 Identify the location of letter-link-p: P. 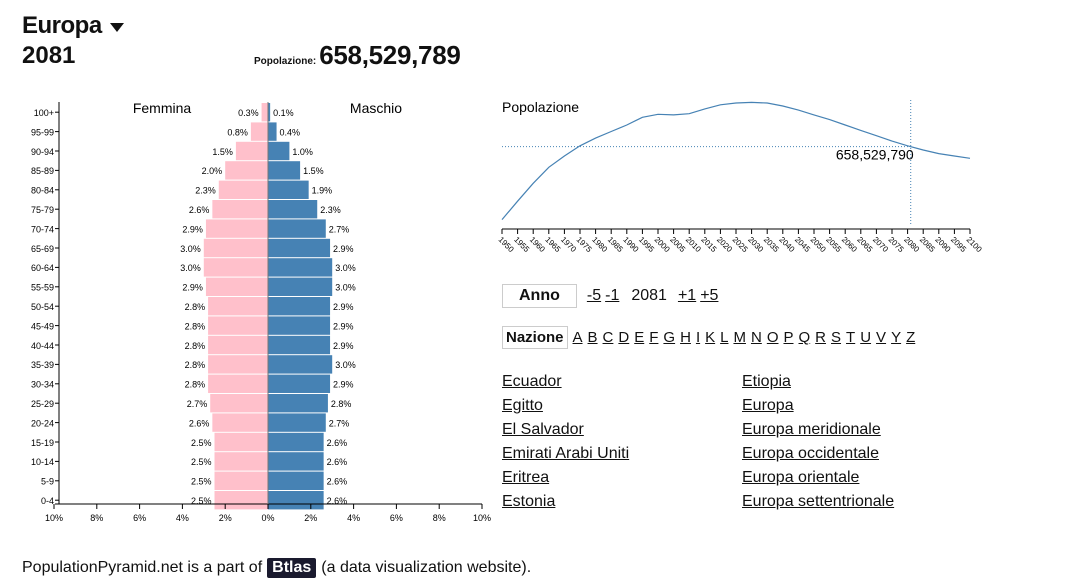
(788, 337).